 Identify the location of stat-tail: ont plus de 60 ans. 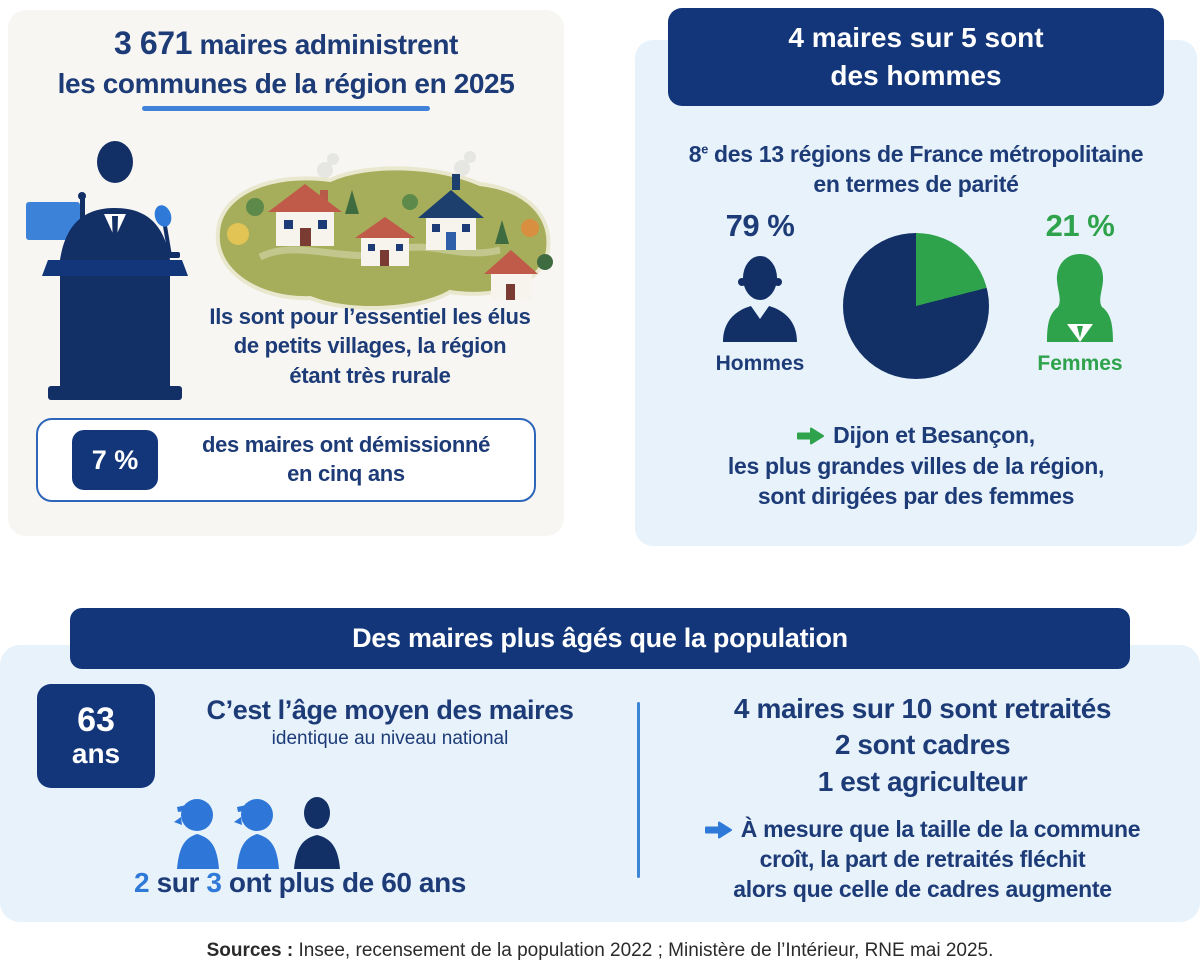
(343, 882).